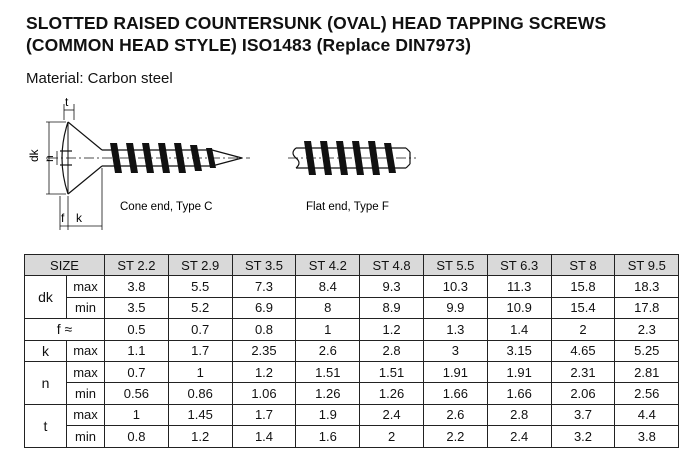 The width and height of the screenshot is (700, 470). Describe the element at coordinates (64, 329) in the screenshot. I see `param-label: f ≈` at that location.